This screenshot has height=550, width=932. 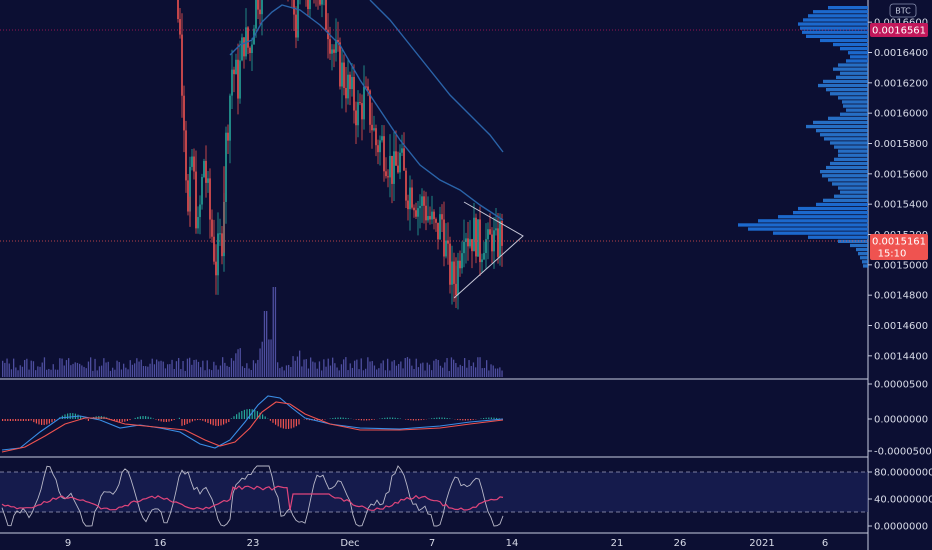 I want to click on time-tick-label: 14, so click(x=512, y=543).